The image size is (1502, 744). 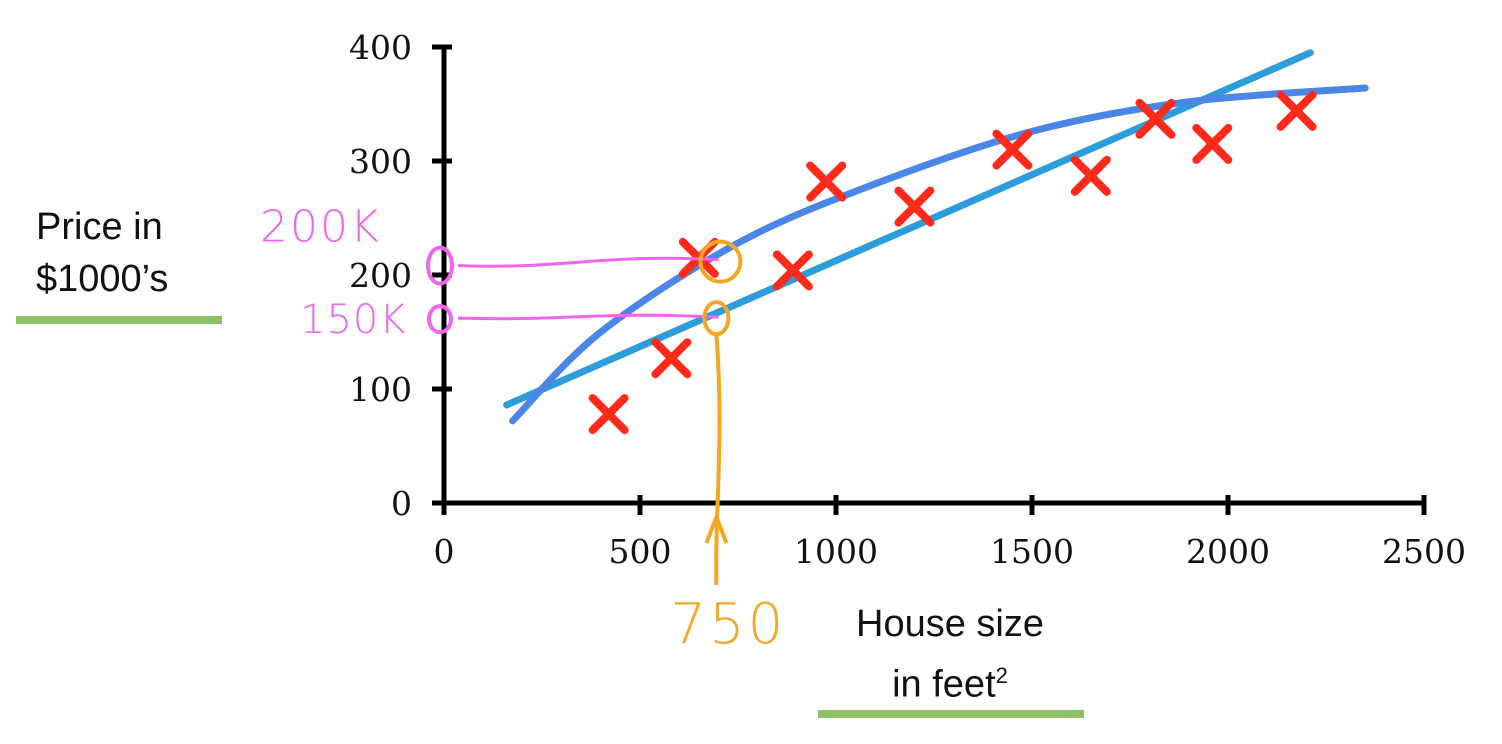 What do you see at coordinates (440, 319) in the screenshot?
I see `circle-150k` at bounding box center [440, 319].